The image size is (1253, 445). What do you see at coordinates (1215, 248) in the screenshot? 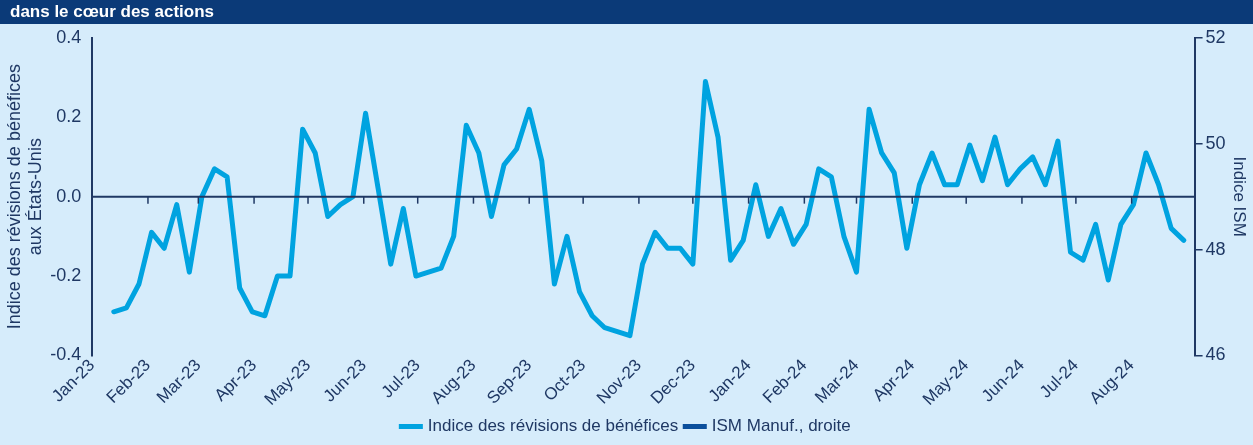
I see `y2-tick-label: 48` at bounding box center [1215, 248].